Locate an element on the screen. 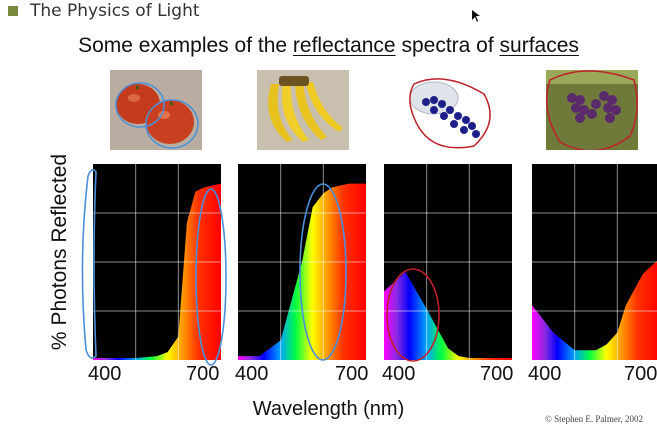 The width and height of the screenshot is (657, 427). spectrum-panel-grapes is located at coordinates (594, 262).